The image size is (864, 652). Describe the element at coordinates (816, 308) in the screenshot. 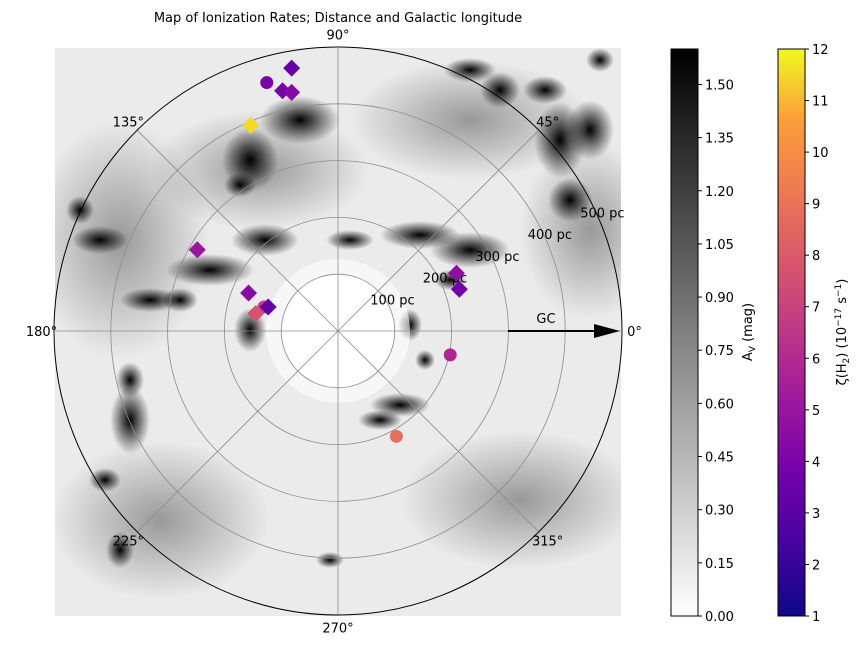

I see `colorbar-tick-label: 7` at that location.